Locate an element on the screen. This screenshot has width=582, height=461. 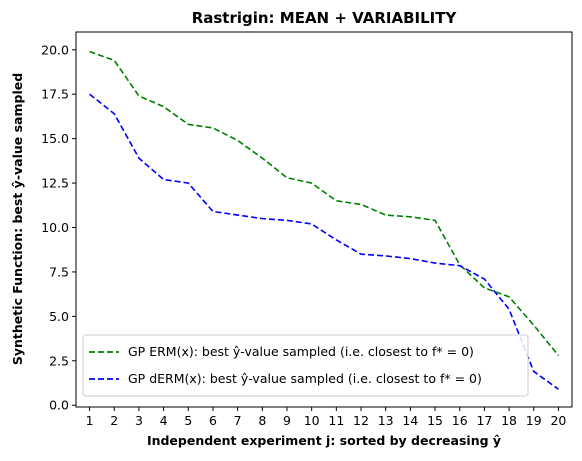
x-tick-label: 14 is located at coordinates (410, 420).